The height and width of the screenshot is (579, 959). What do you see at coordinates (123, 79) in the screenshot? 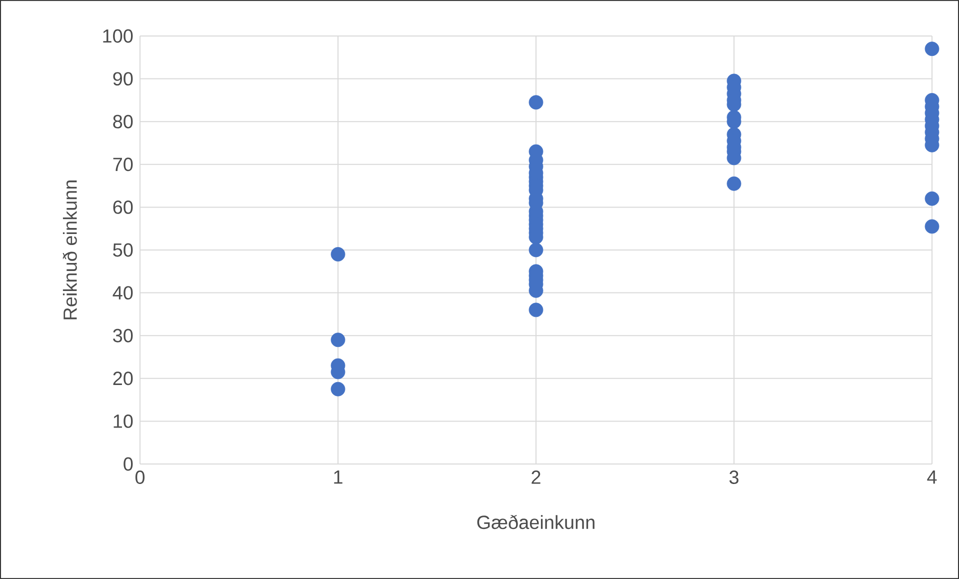
I see `y-tick-label: 90` at bounding box center [123, 79].